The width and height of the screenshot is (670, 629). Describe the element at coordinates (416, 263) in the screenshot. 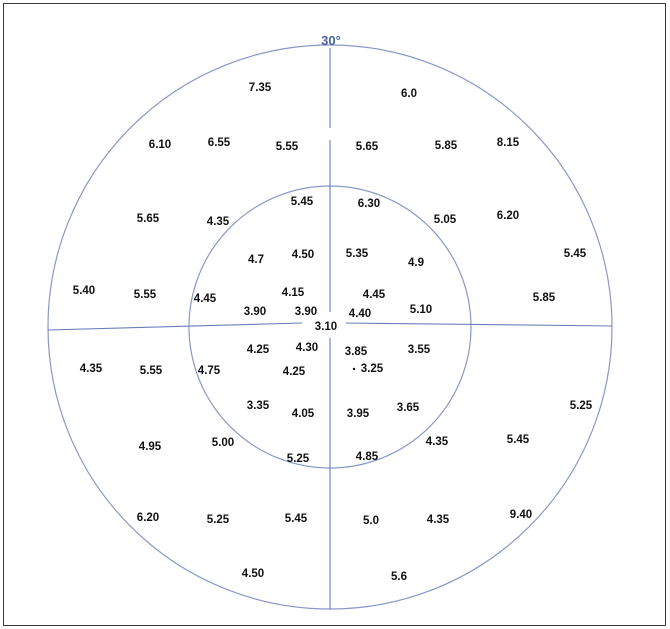

I see `threshold-value: 4.9` at that location.